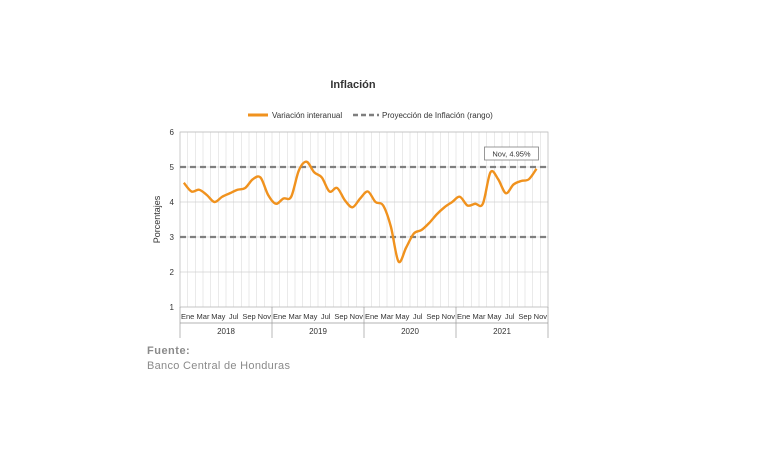  What do you see at coordinates (502, 331) in the screenshot?
I see `year-label: 2021` at bounding box center [502, 331].